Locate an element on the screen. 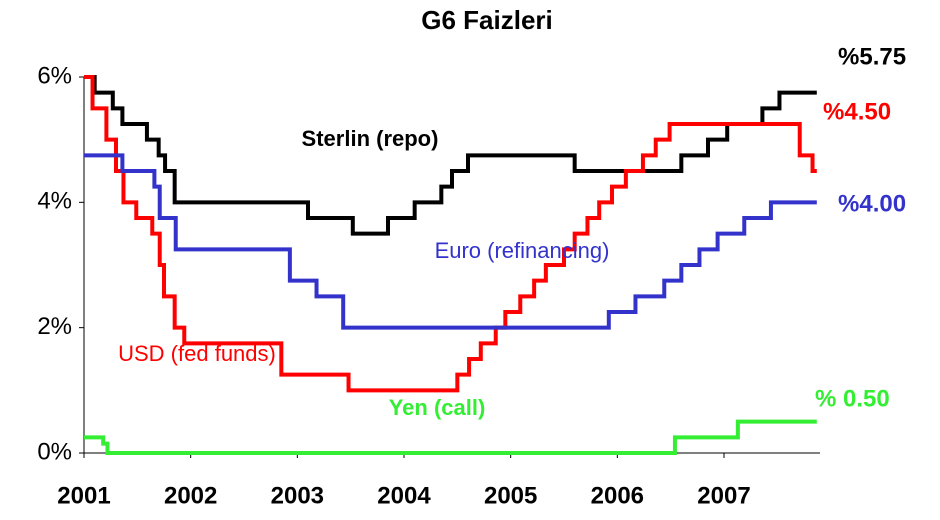 This screenshot has height=520, width=940. x-tick-label: 2005 is located at coordinates (510, 495).